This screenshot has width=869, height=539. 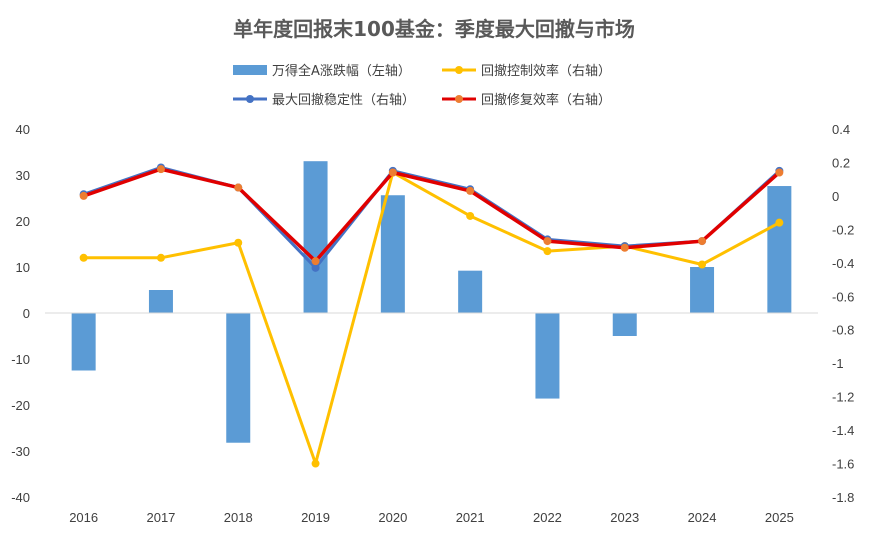 I want to click on x-tick-label: 2021, so click(x=470, y=517).